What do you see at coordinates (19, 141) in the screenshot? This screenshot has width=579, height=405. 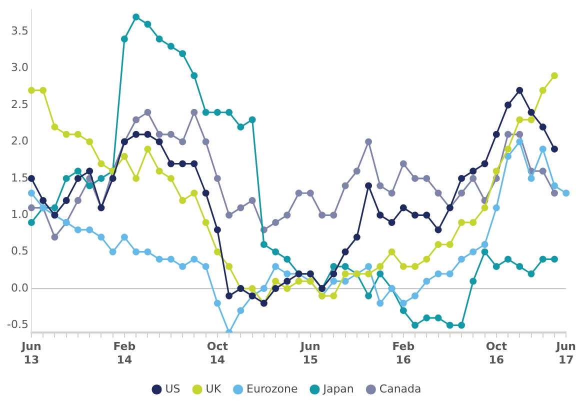 I see `y-tick-label: 2.0` at bounding box center [19, 141].